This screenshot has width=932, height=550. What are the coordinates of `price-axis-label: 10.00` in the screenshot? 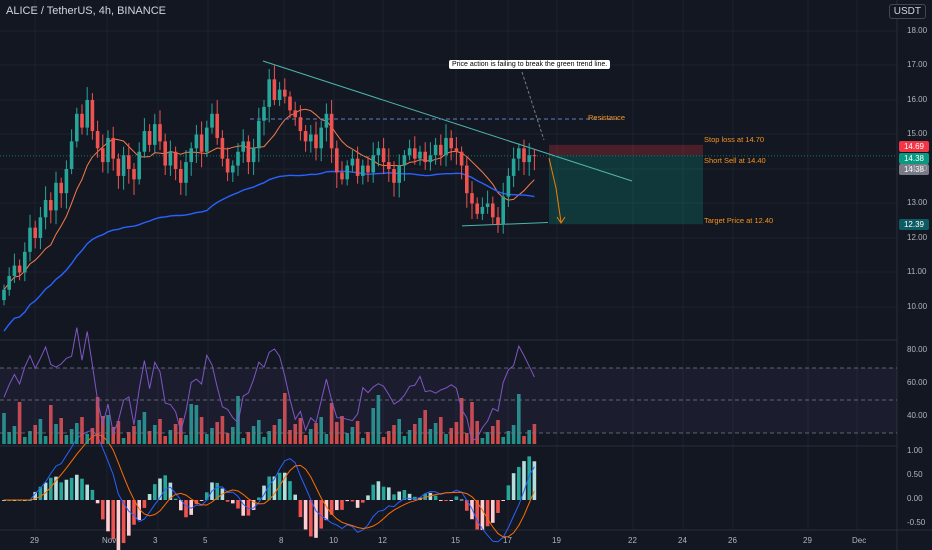 It's located at (917, 306).